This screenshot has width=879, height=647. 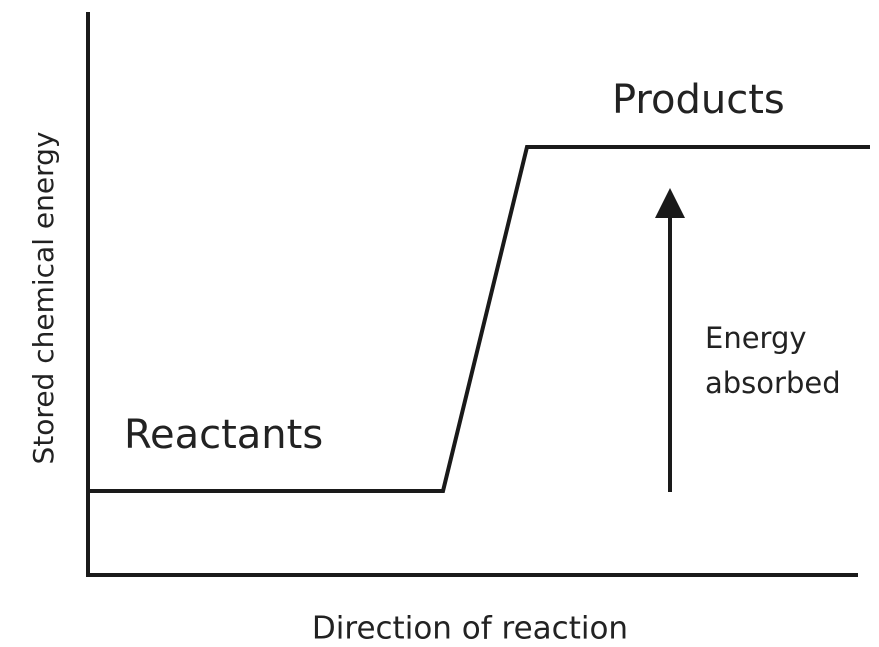 What do you see at coordinates (698, 100) in the screenshot?
I see `products-label: Products` at bounding box center [698, 100].